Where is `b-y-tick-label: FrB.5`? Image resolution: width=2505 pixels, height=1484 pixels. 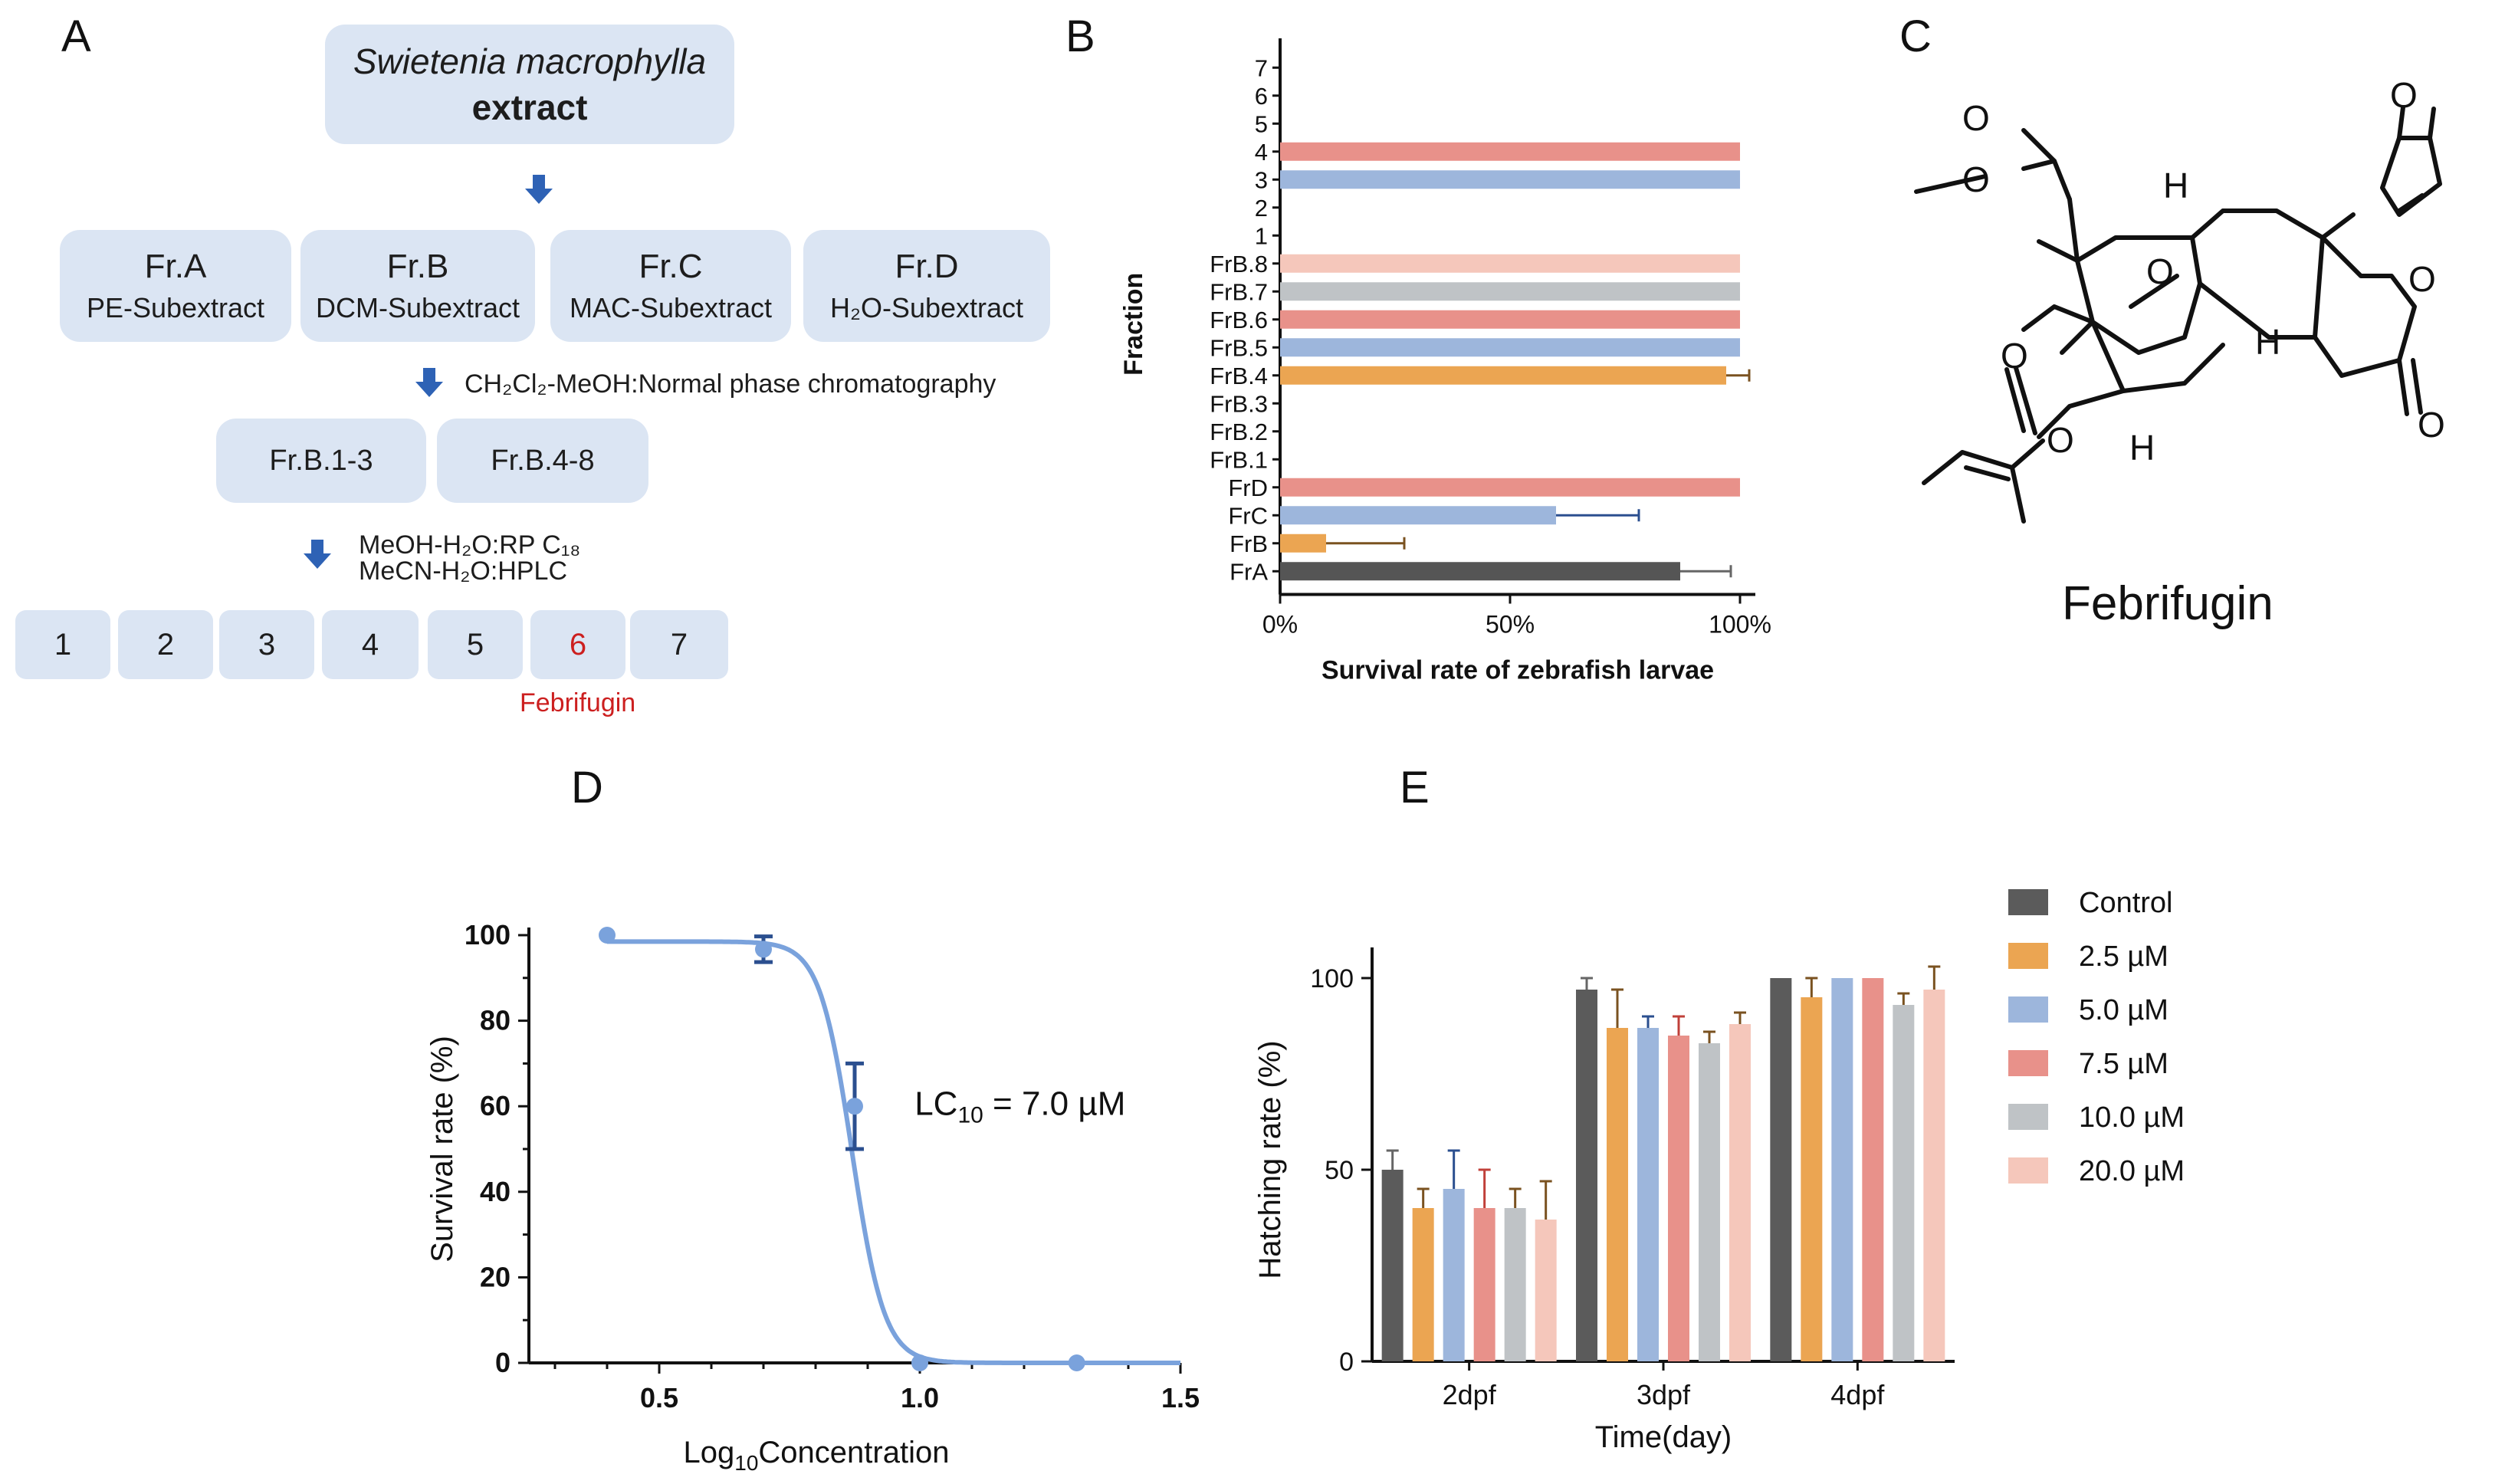 b-y-tick-label: FrB.5 is located at coordinates (1239, 347).